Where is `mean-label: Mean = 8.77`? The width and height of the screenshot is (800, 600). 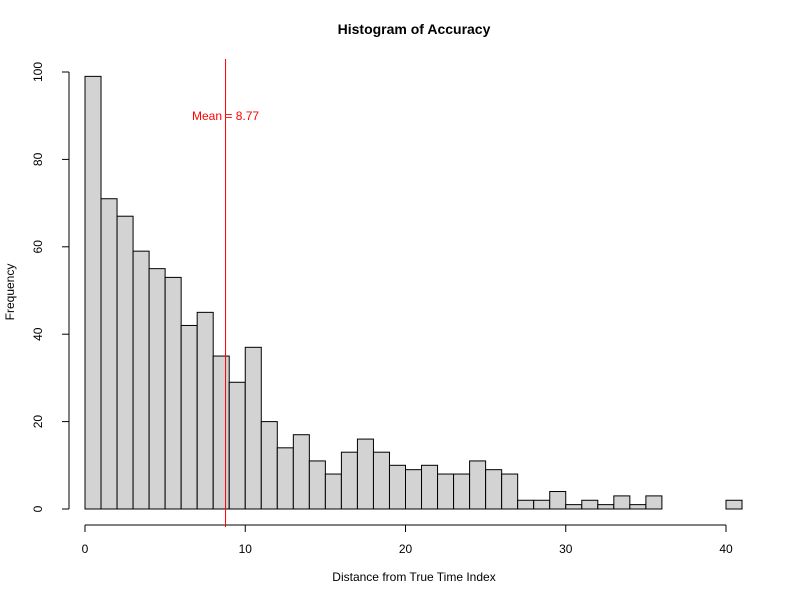 mean-label: Mean = 8.77 is located at coordinates (225, 116).